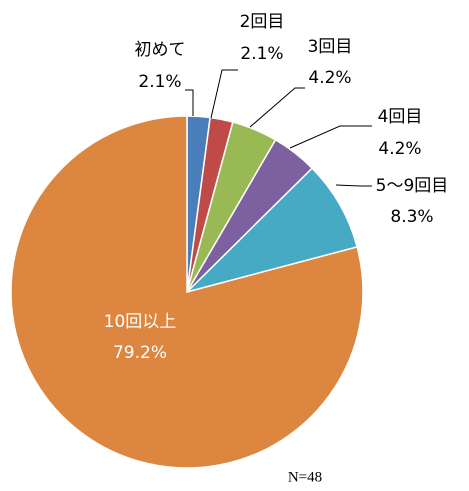 Image resolution: width=469 pixels, height=491 pixels. Describe the element at coordinates (305, 477) in the screenshot. I see `annotation: N=48` at that location.